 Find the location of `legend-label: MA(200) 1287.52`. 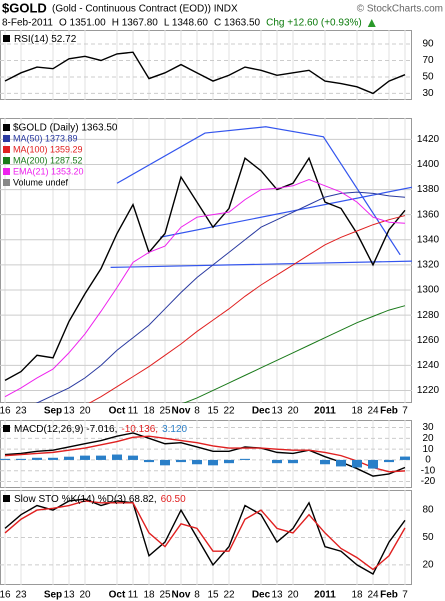

legend-label: MA(200) 1287.52 is located at coordinates (48, 160).